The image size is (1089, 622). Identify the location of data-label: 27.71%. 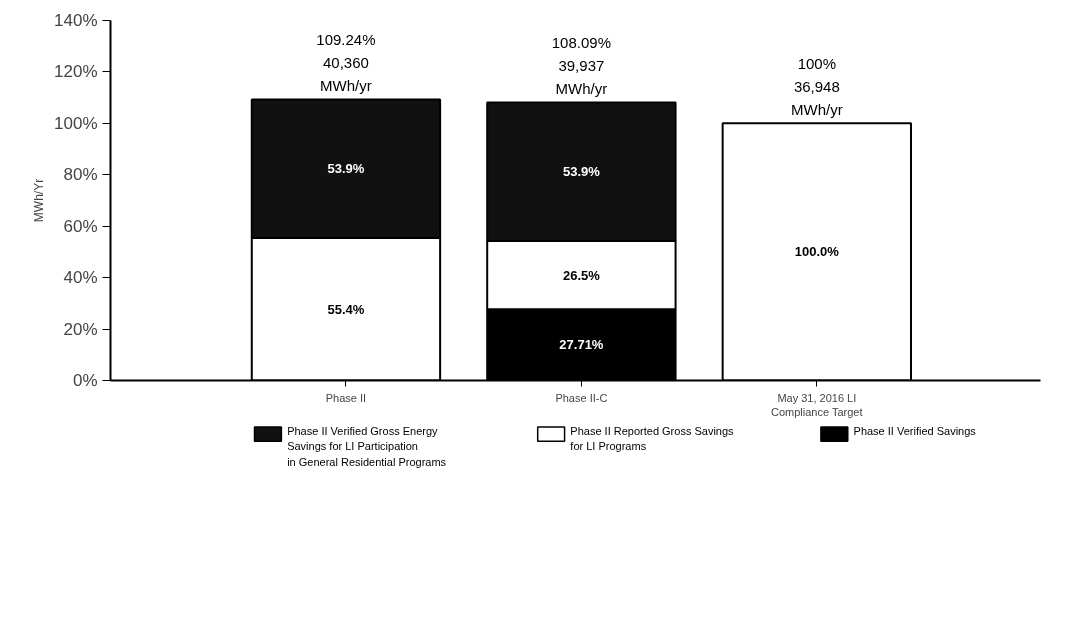
(581, 345).